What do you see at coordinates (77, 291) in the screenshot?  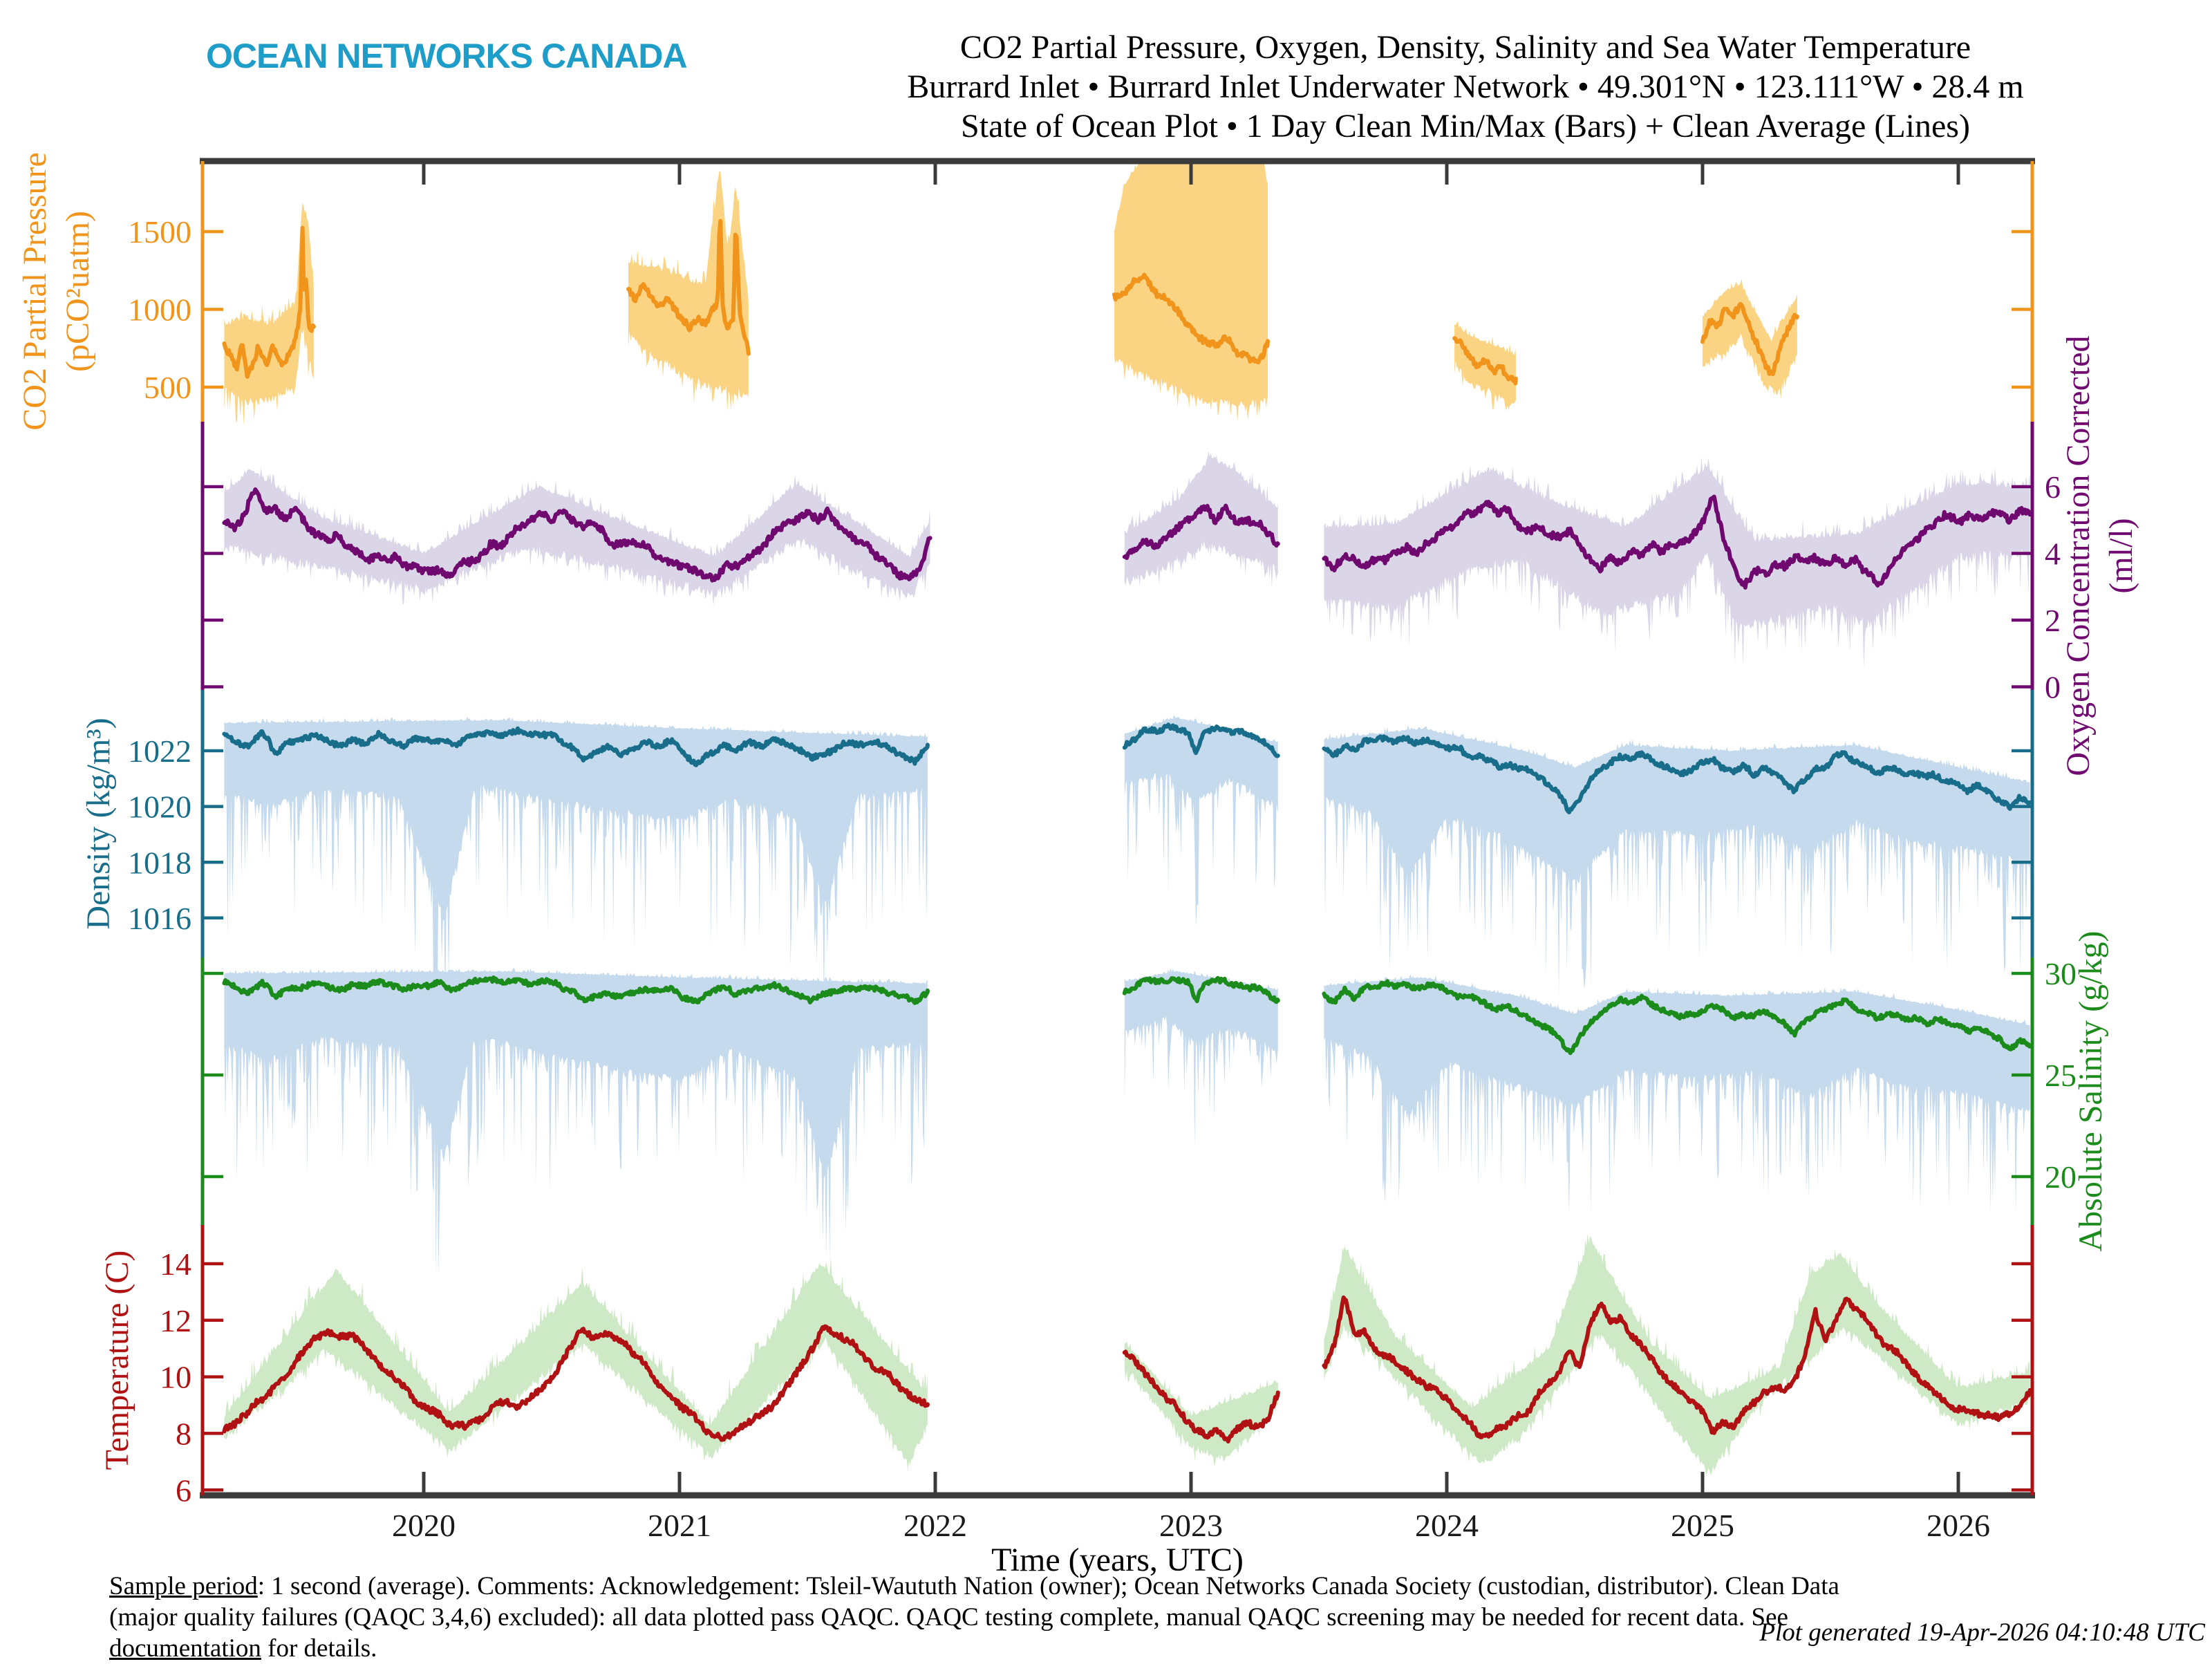 I see `co2-axis-title: (pCO²uatm)` at bounding box center [77, 291].